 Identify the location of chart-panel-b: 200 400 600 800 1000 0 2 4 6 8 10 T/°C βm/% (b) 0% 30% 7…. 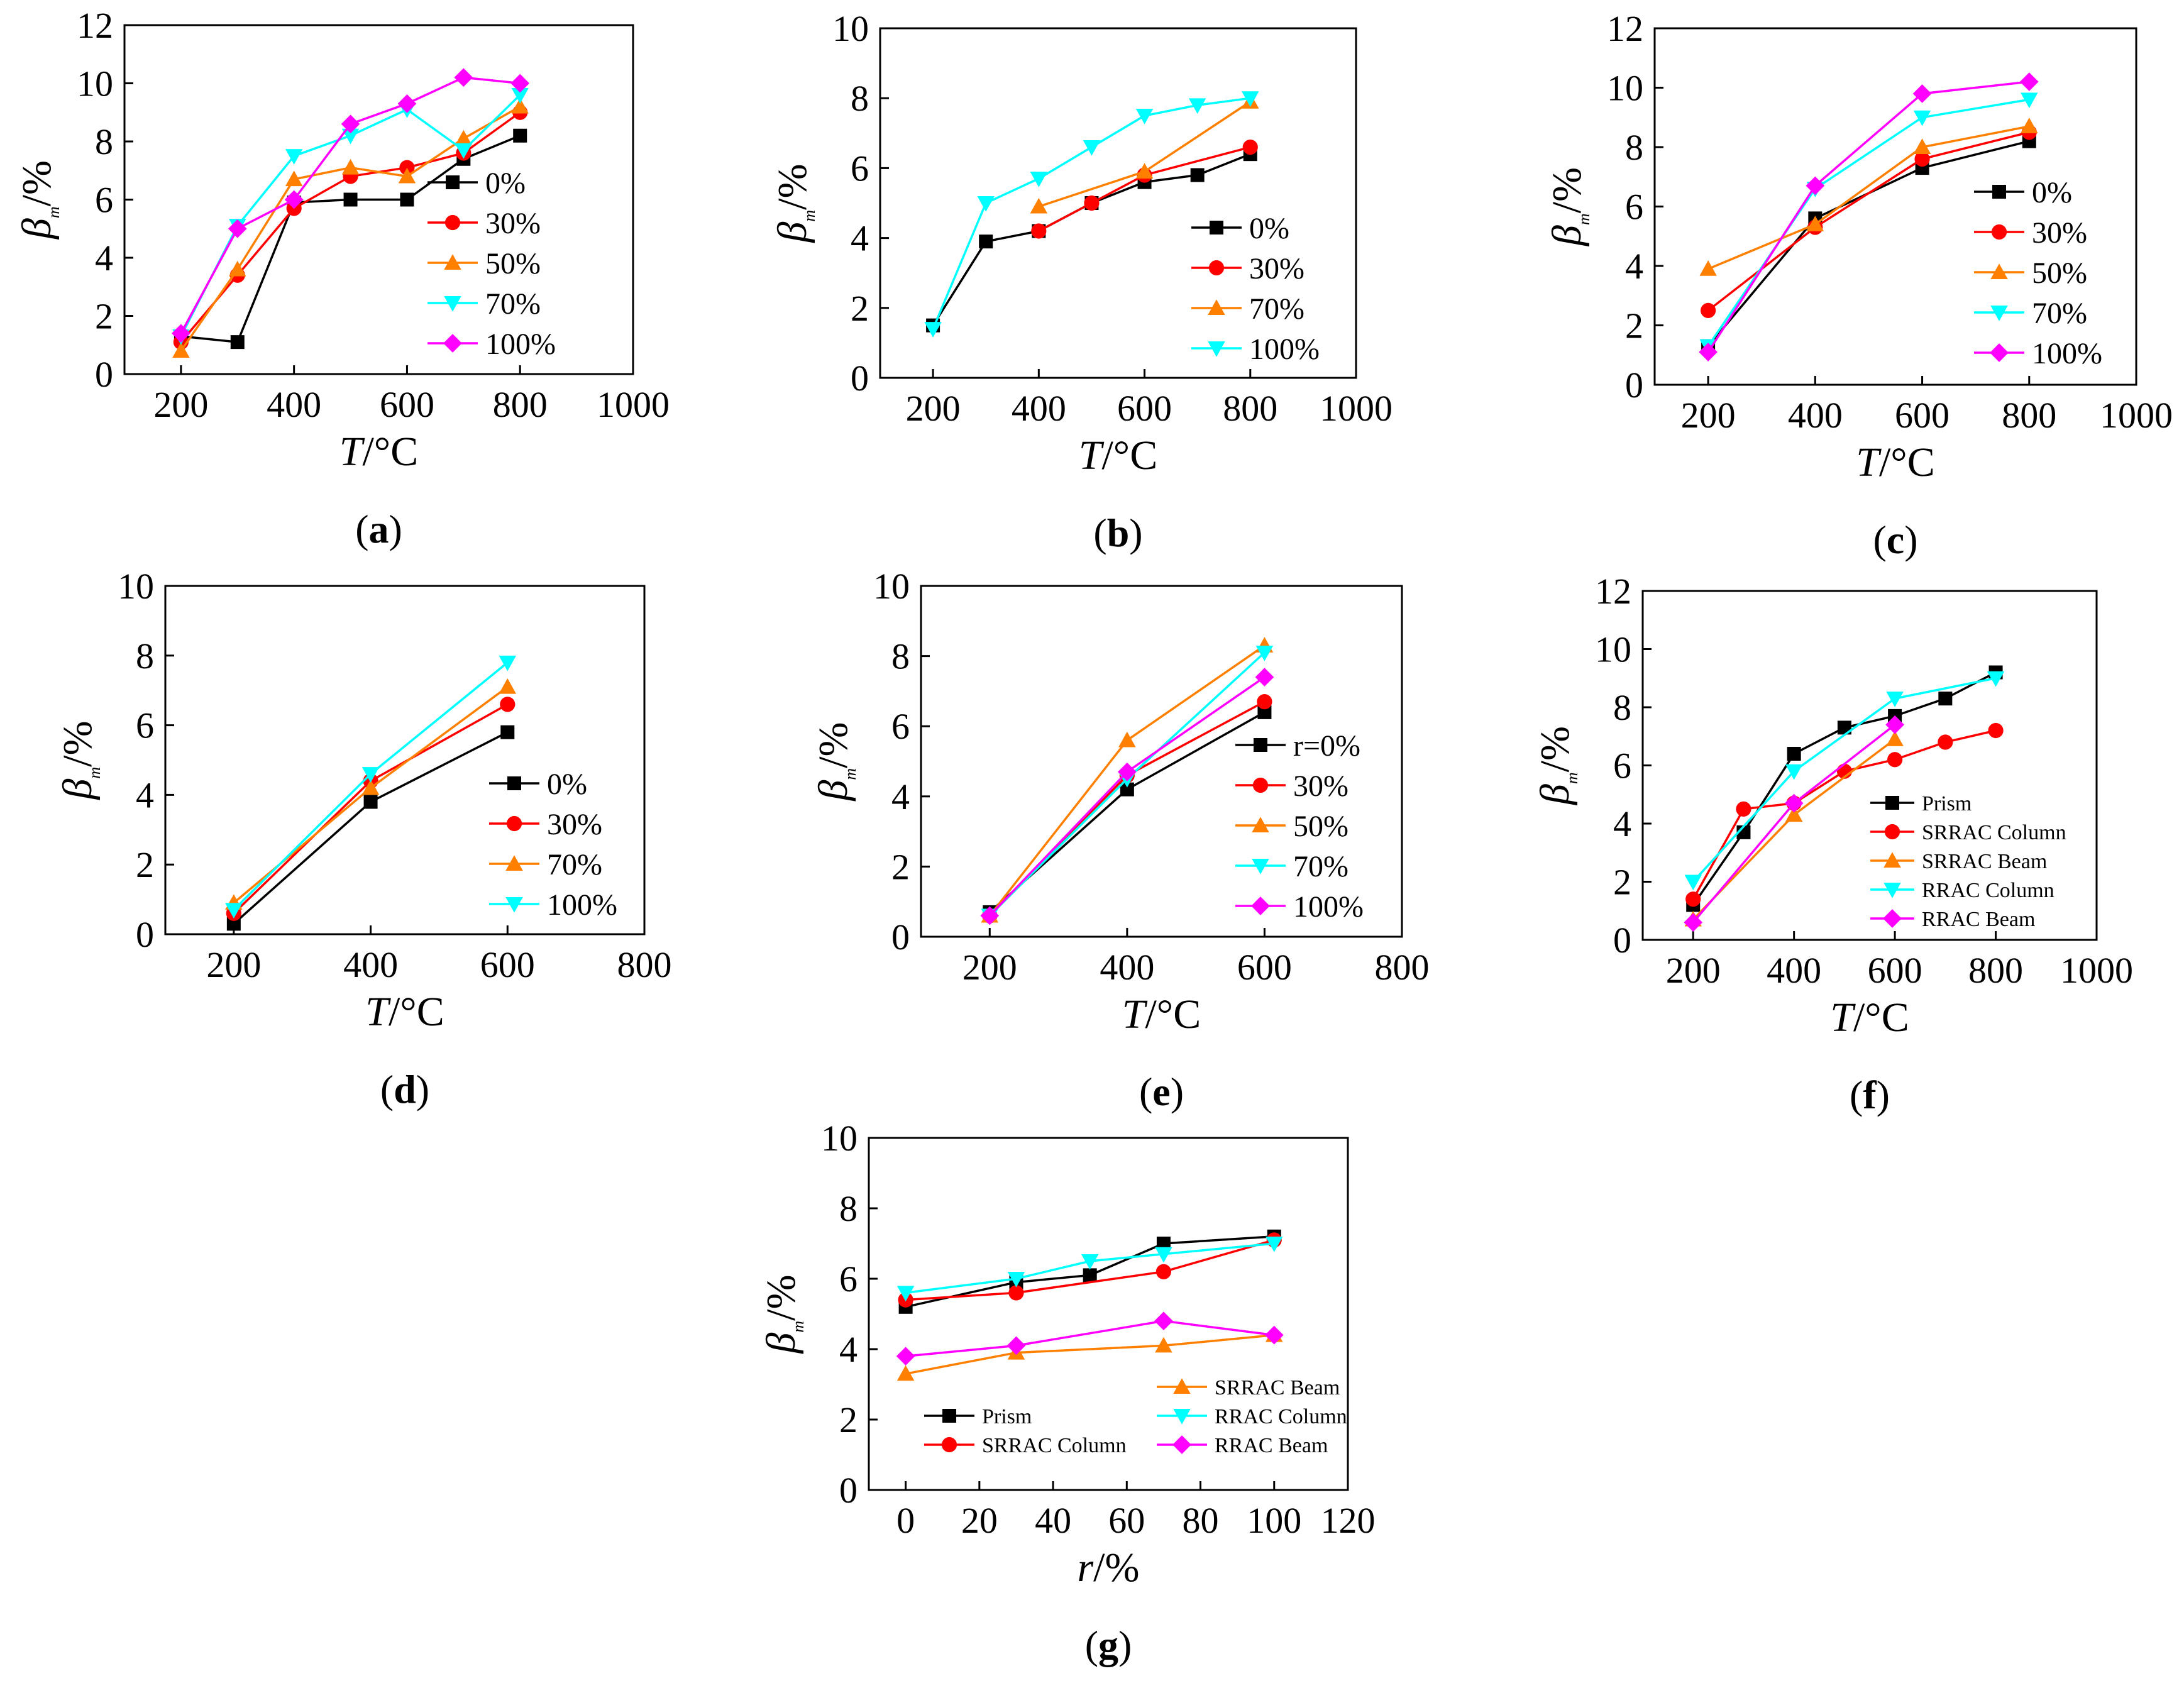
(1081, 281).